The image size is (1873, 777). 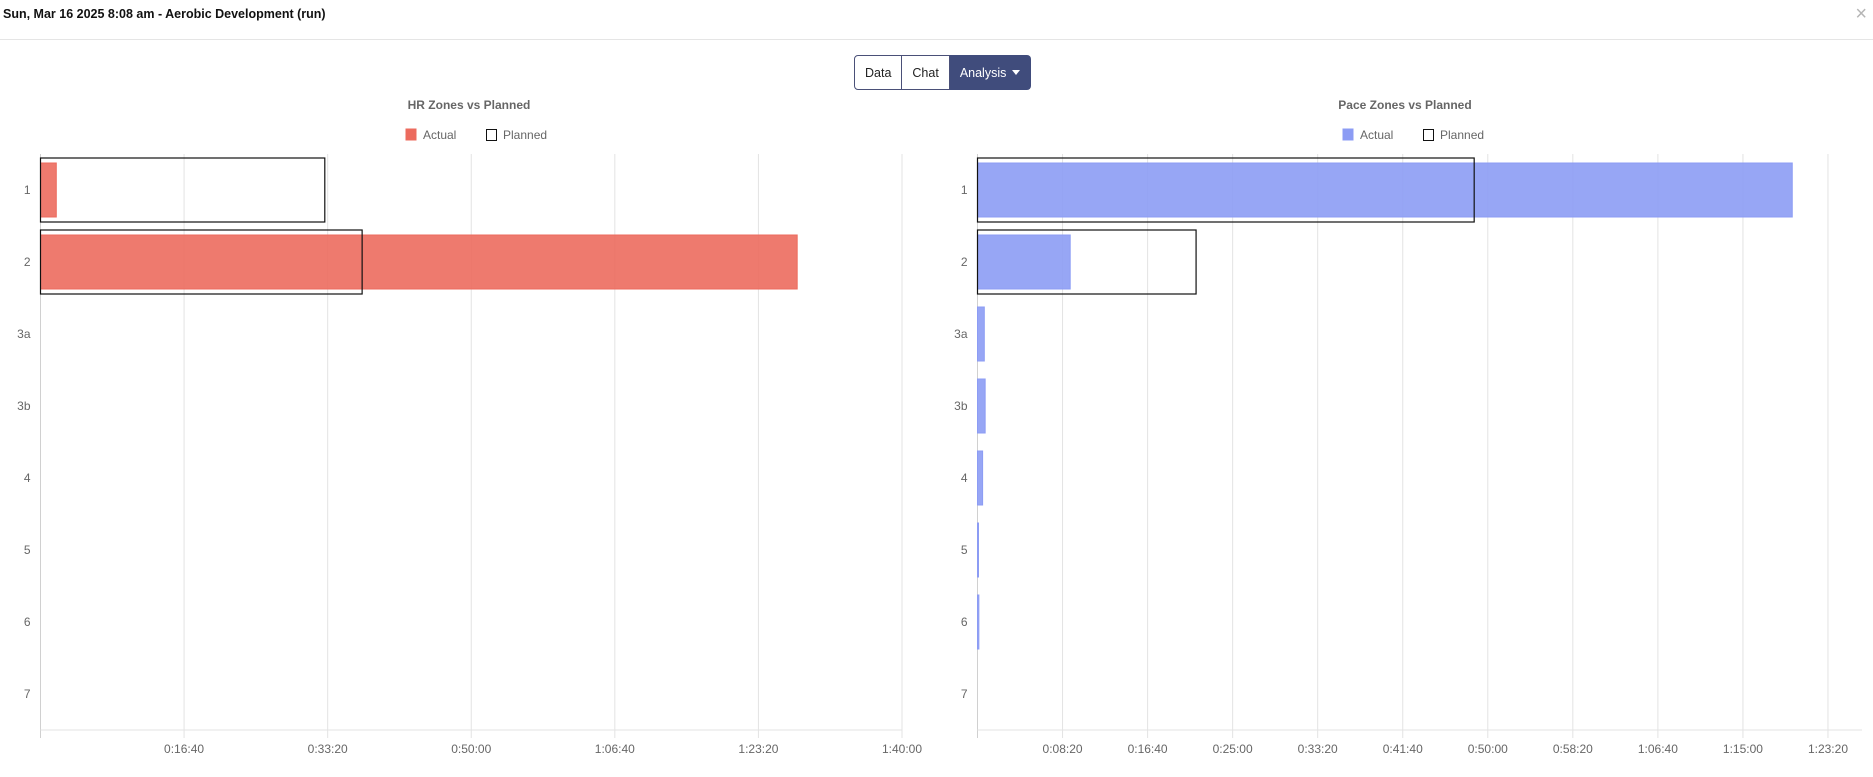 I want to click on x-tick-label: 0:41:40, so click(x=1403, y=749).